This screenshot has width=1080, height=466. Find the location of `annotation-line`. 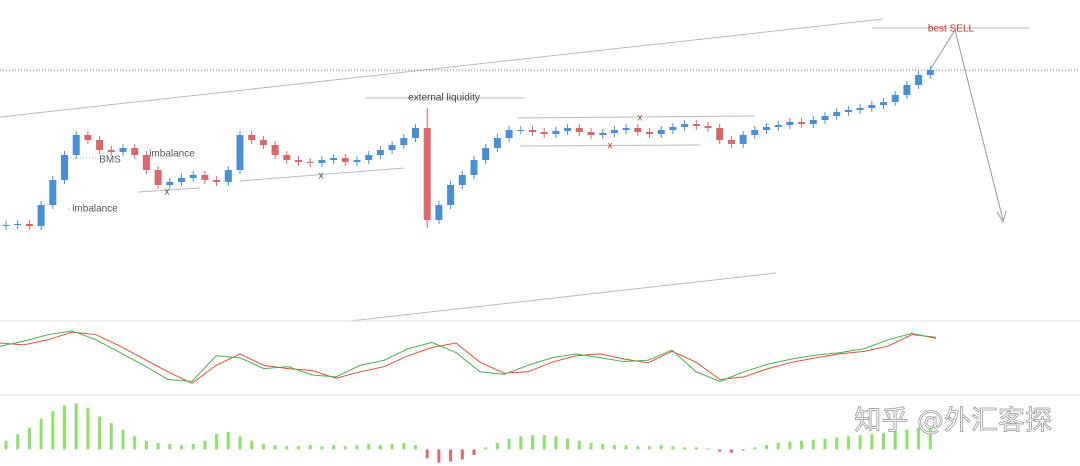

annotation-line is located at coordinates (636, 117).